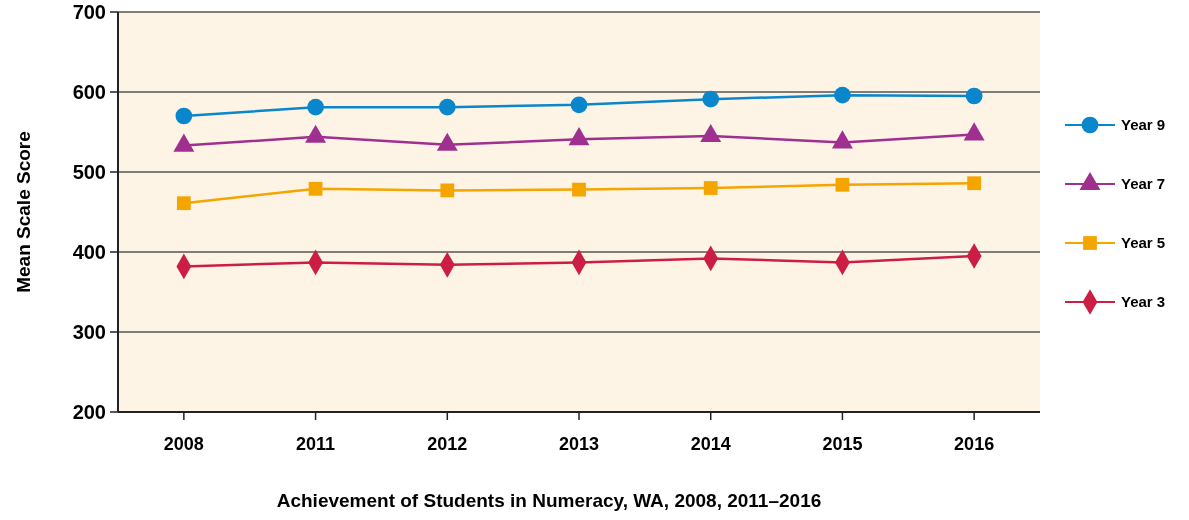  Describe the element at coordinates (842, 444) in the screenshot. I see `x-tick-label: 2015` at that location.